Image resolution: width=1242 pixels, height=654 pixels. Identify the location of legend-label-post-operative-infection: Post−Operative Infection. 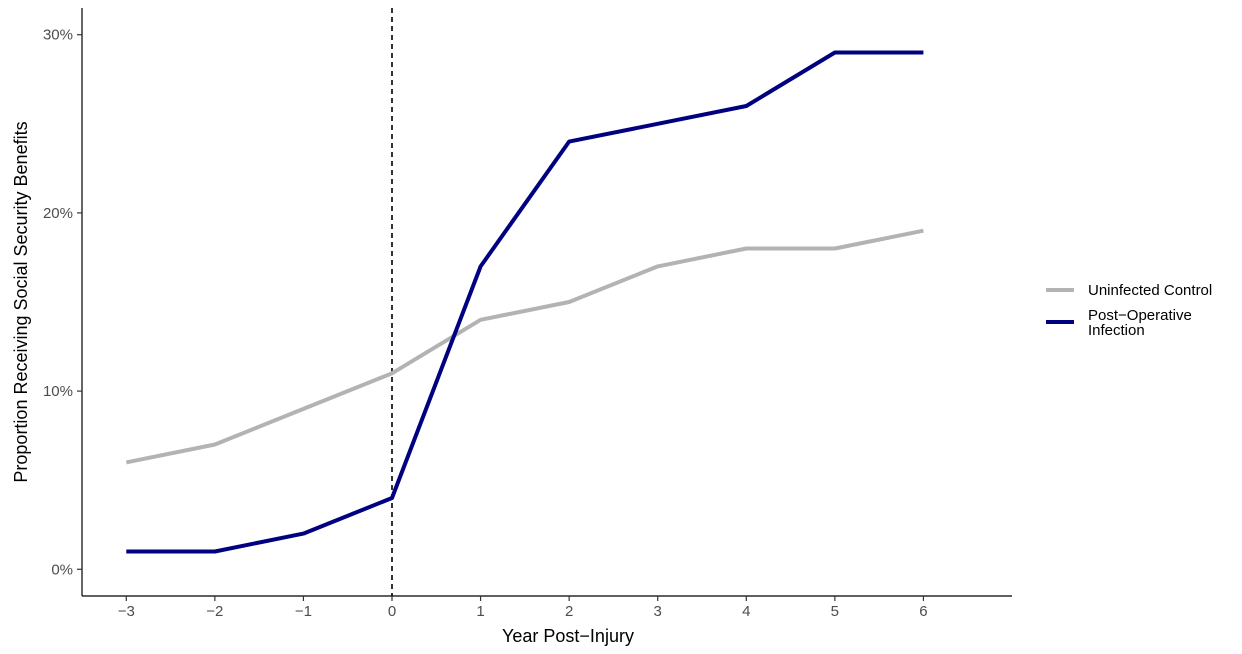
(1140, 323).